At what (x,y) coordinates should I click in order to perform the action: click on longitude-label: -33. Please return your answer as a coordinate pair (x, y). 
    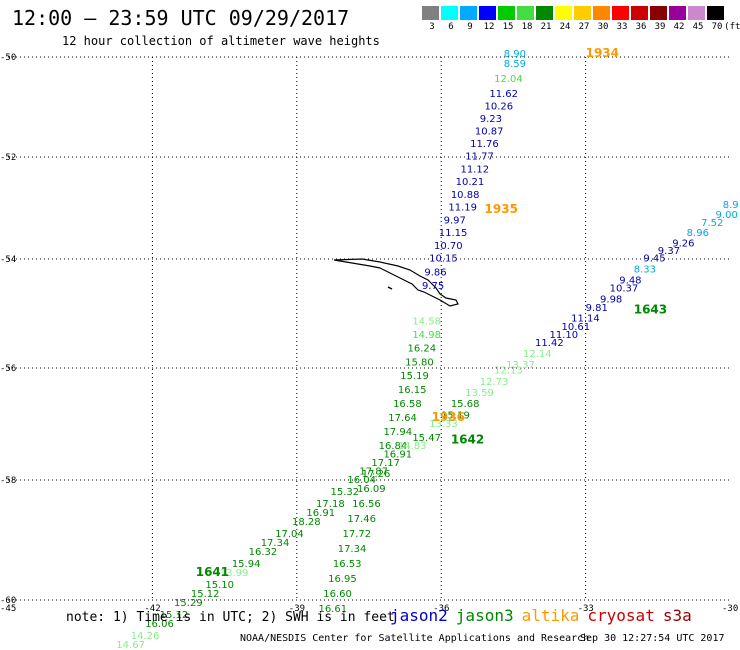
    Looking at the image, I should click on (586, 609).